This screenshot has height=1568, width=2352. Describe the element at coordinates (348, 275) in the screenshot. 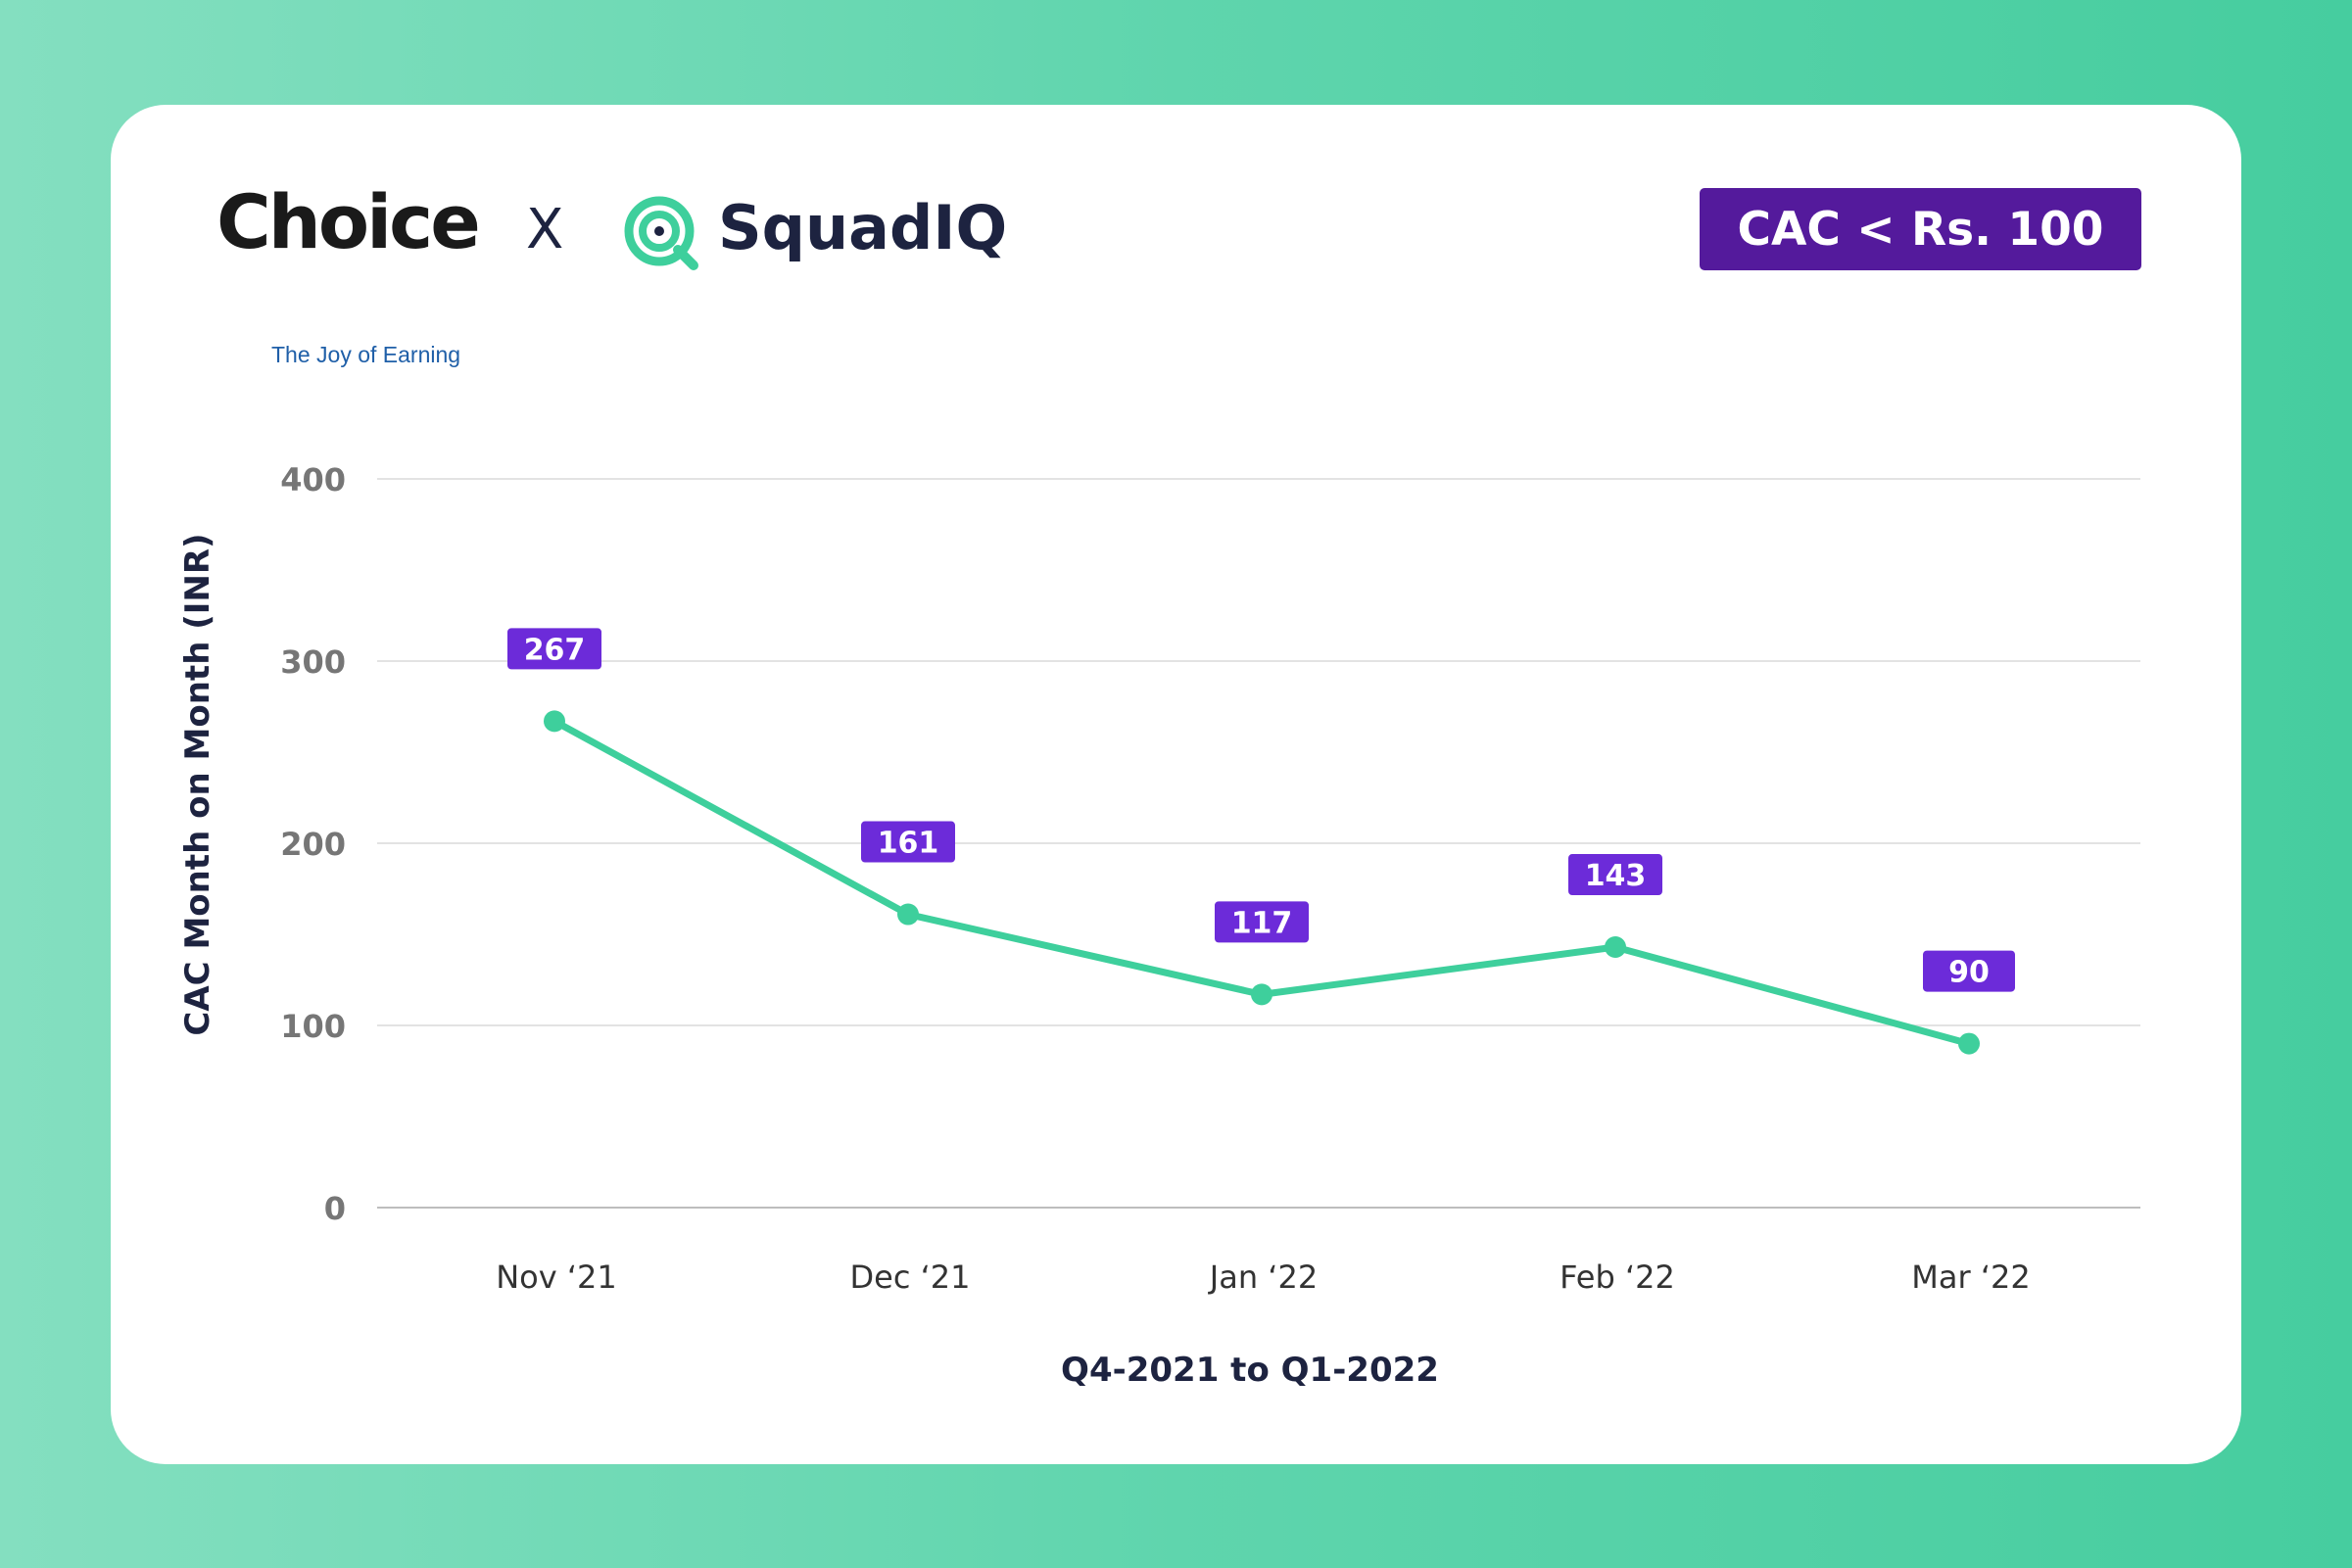

I see `choice-logo: Choice The Joy of Earning` at that location.